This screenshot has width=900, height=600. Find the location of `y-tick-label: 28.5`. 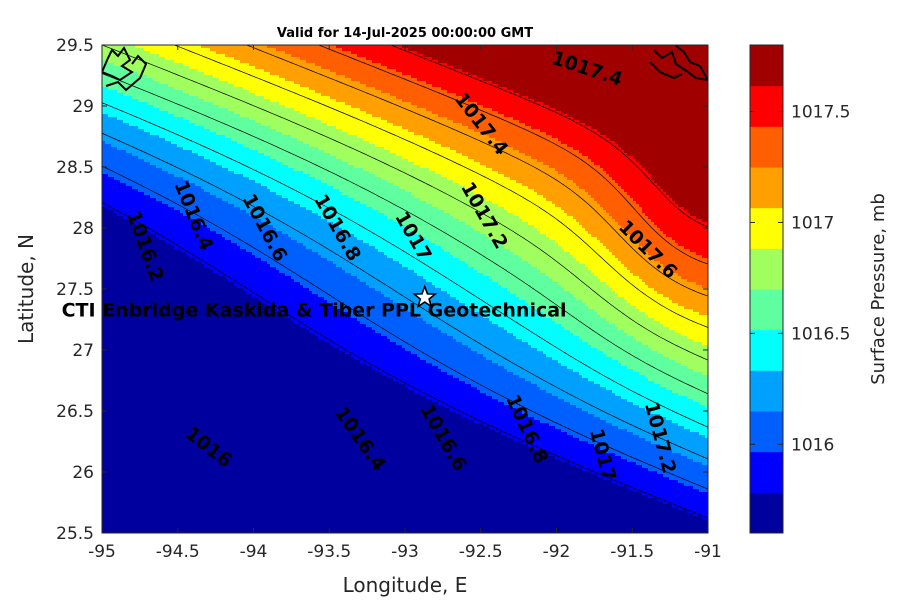

y-tick-label: 28.5 is located at coordinates (75, 168).